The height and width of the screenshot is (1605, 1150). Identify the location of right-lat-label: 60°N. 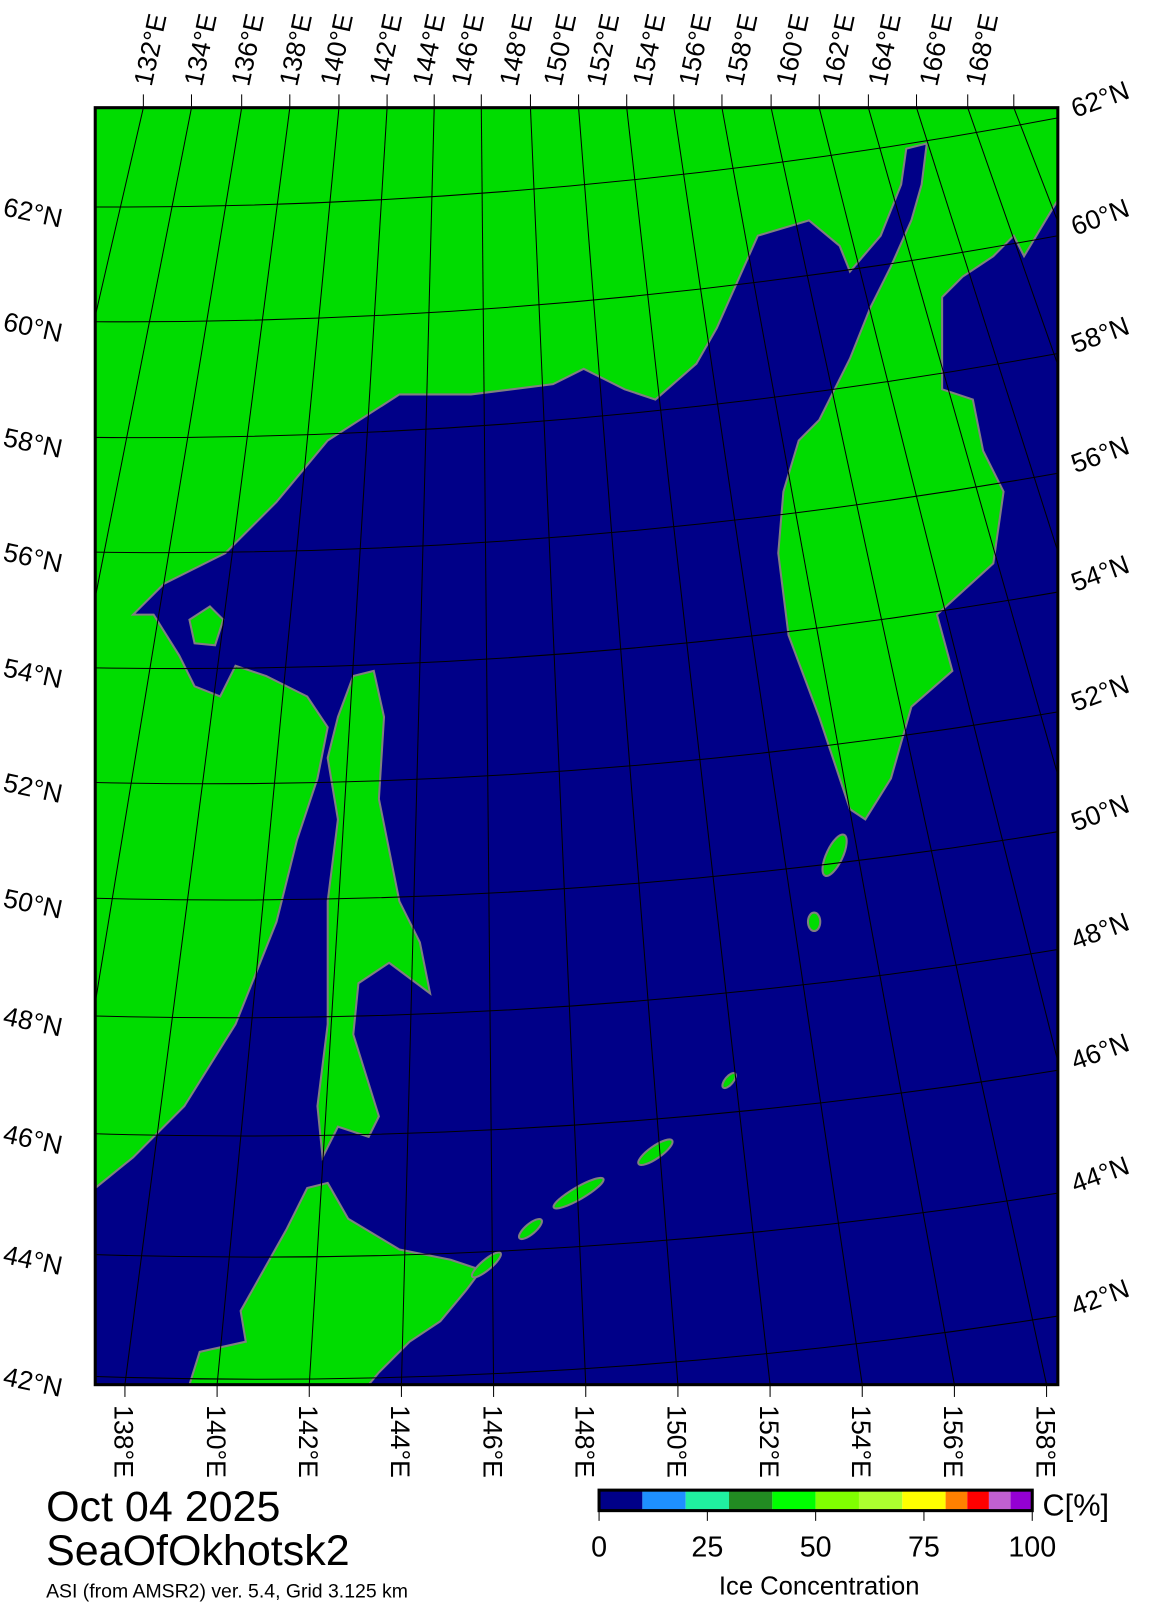
(1100, 217).